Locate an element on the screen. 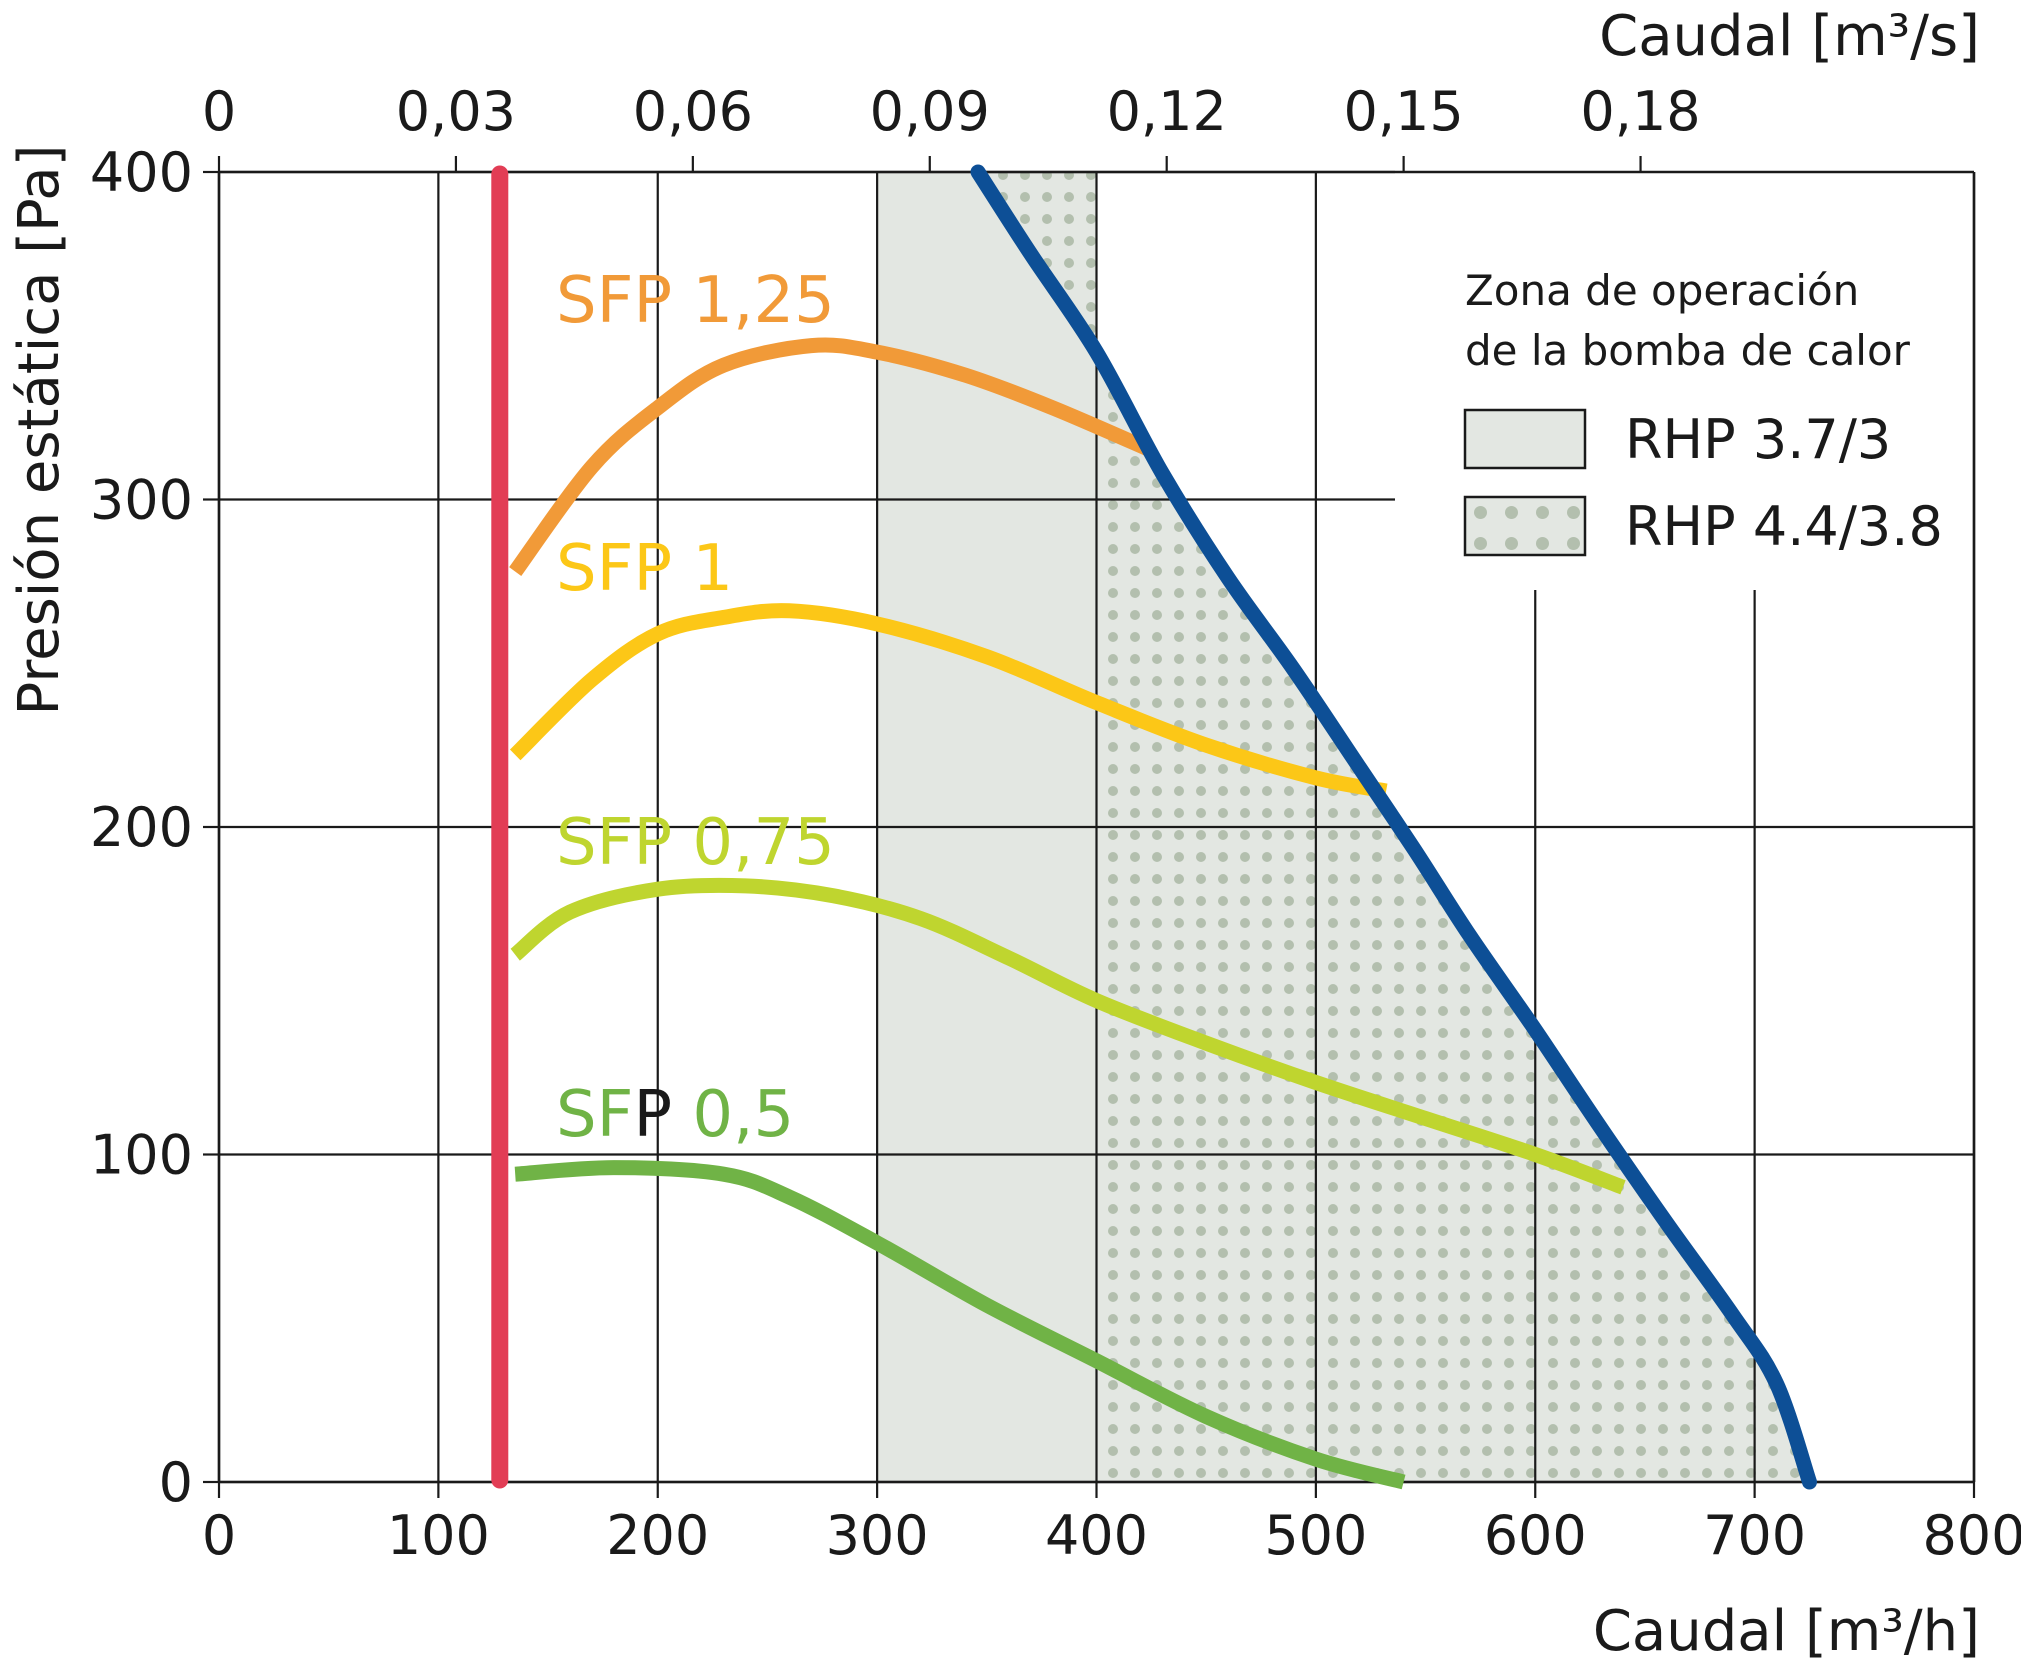 This screenshot has width=2021, height=1667. series-label-part: SFP 1,25 is located at coordinates (695, 301).